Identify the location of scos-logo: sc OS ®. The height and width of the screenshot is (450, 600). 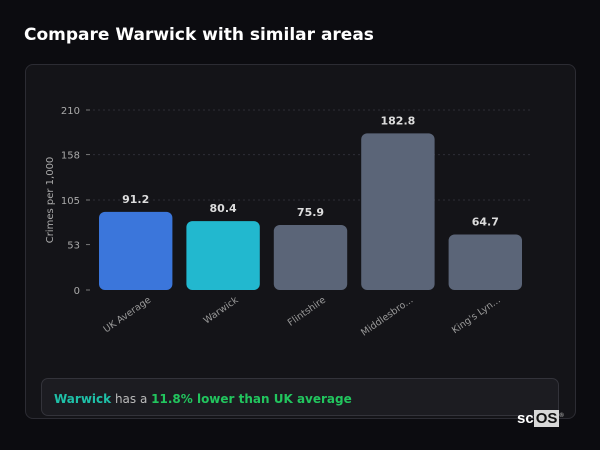
(540, 418).